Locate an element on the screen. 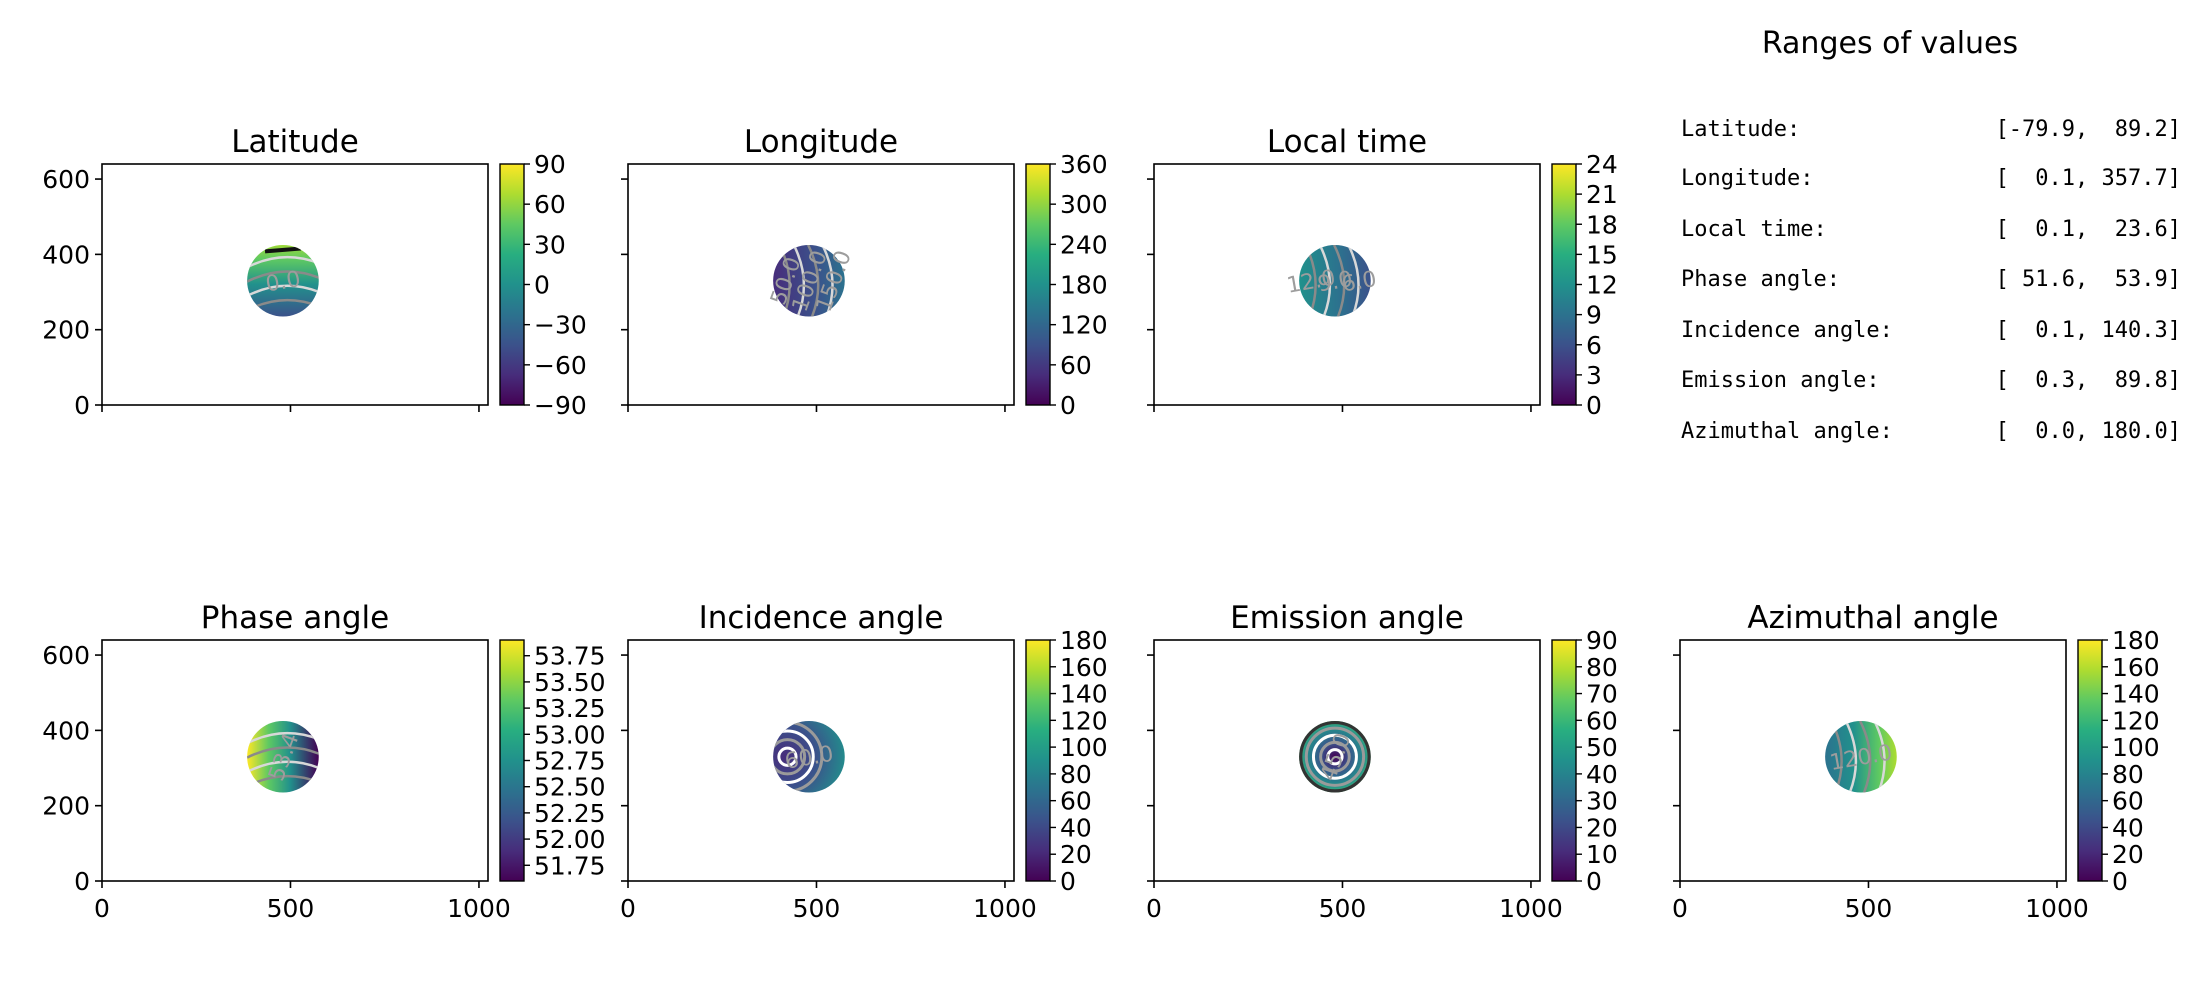  colorbar-tick-label: 24 is located at coordinates (1602, 164).